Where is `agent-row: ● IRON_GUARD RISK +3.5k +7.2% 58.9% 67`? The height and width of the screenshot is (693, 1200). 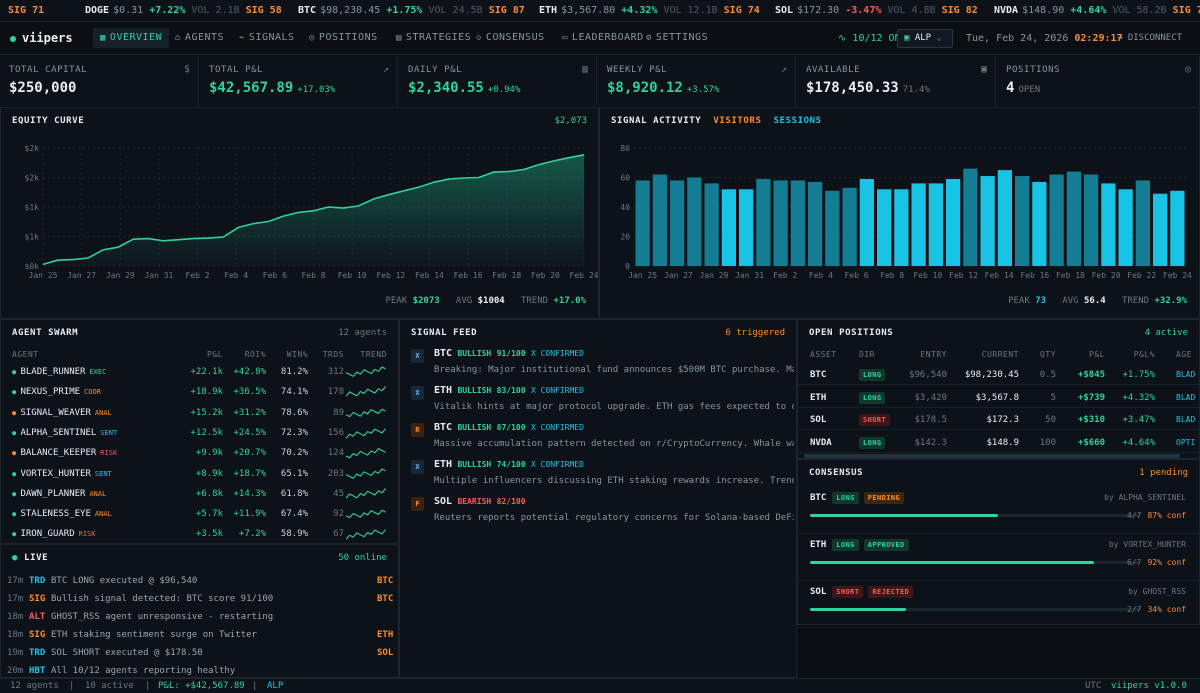
agent-row: ● IRON_GUARD RISK +3.5k +7.2% 58.9% 67 is located at coordinates (199, 534).